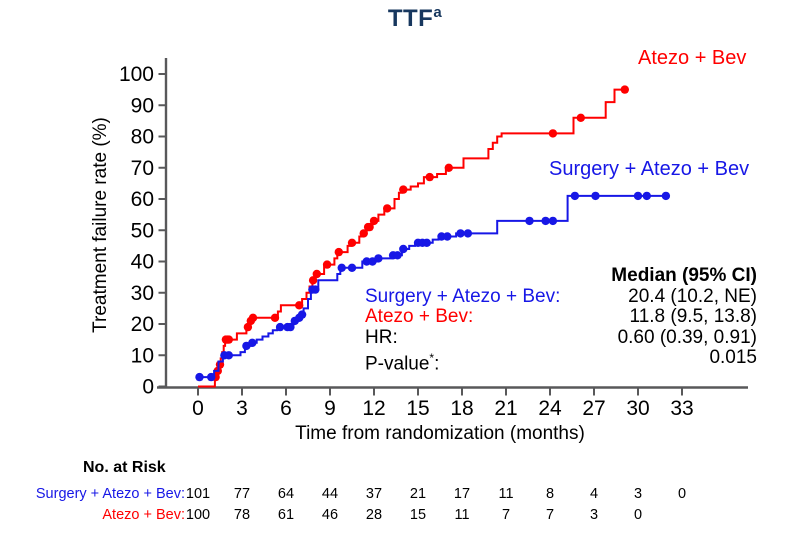  Describe the element at coordinates (100, 225) in the screenshot. I see `y-axis-label: Treatment failure rate (%)` at that location.